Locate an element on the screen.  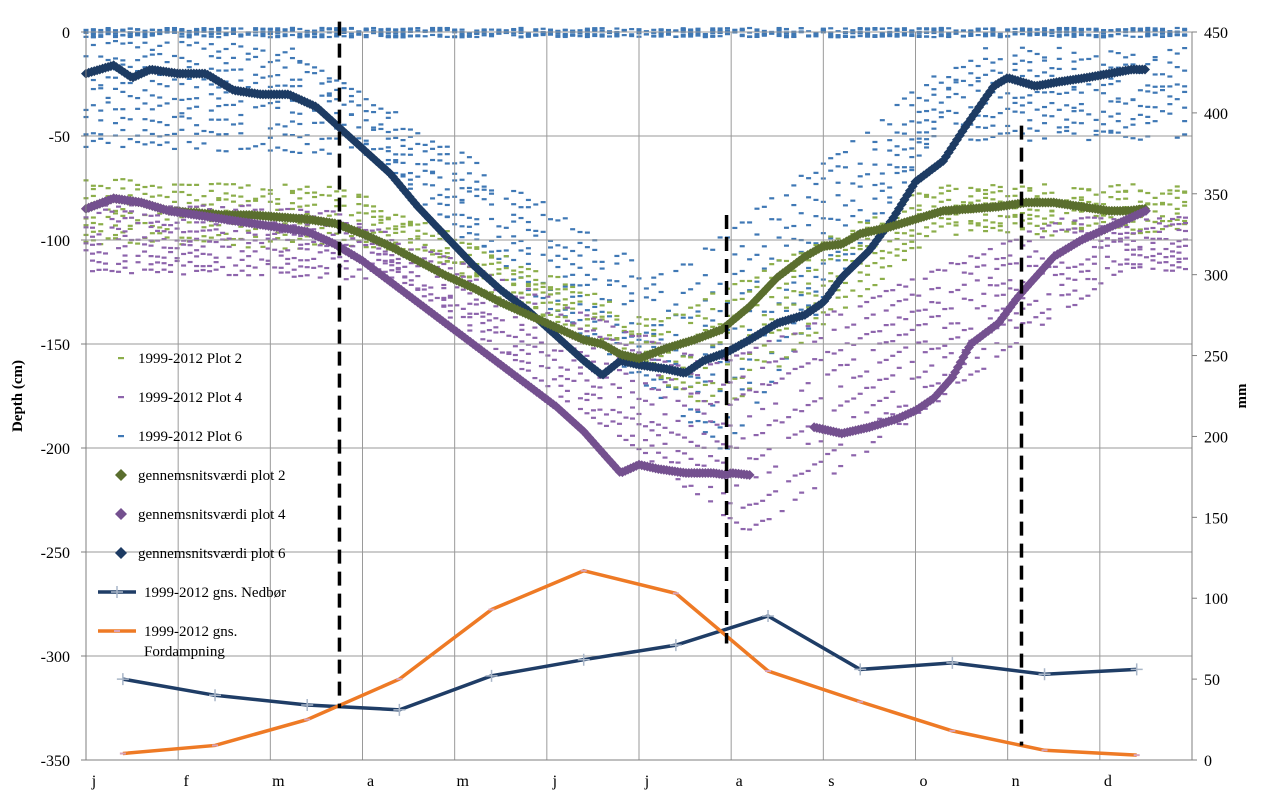
y2-tick-label: 200 is located at coordinates (1216, 437).